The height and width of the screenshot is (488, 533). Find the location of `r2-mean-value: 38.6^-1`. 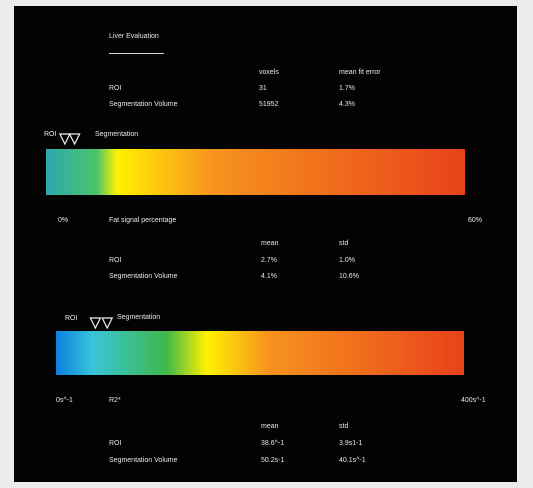

r2-mean-value: 38.6^-1 is located at coordinates (273, 443).